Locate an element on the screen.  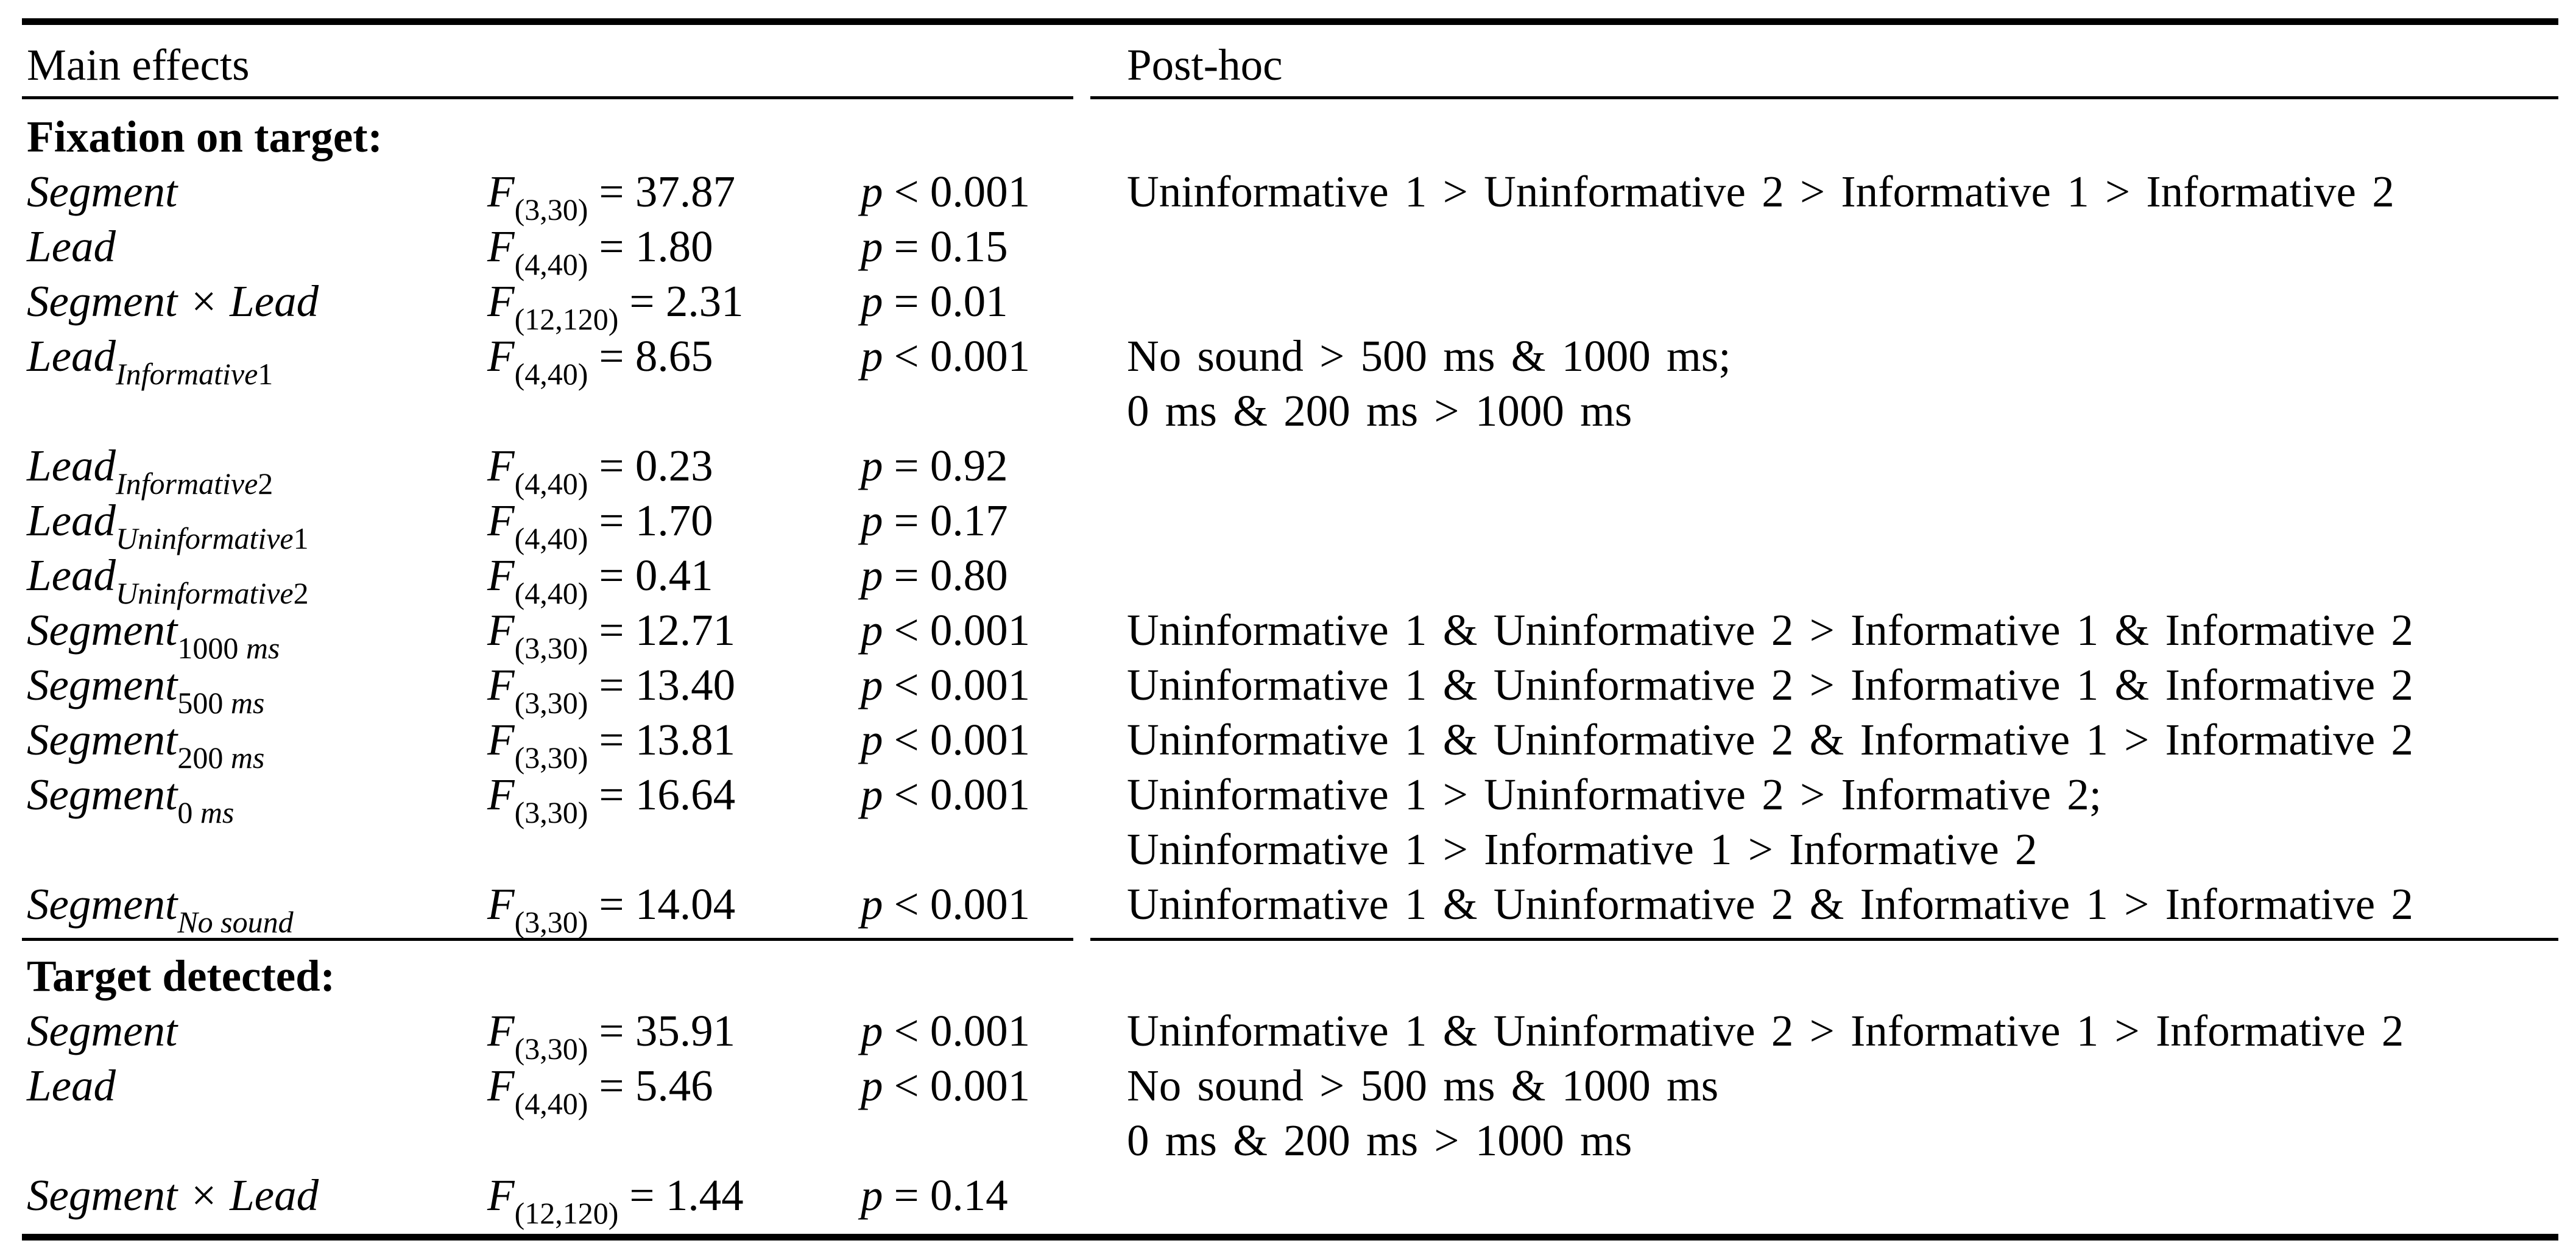
p-value: p = 0.17 is located at coordinates (994, 520).